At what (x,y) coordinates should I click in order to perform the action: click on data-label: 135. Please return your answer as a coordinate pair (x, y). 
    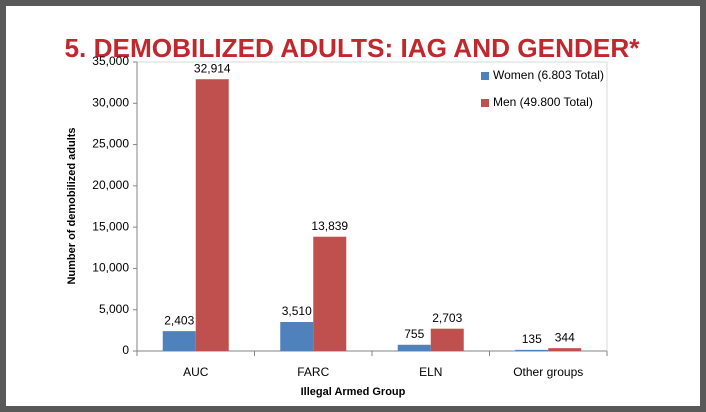
    Looking at the image, I should click on (532, 339).